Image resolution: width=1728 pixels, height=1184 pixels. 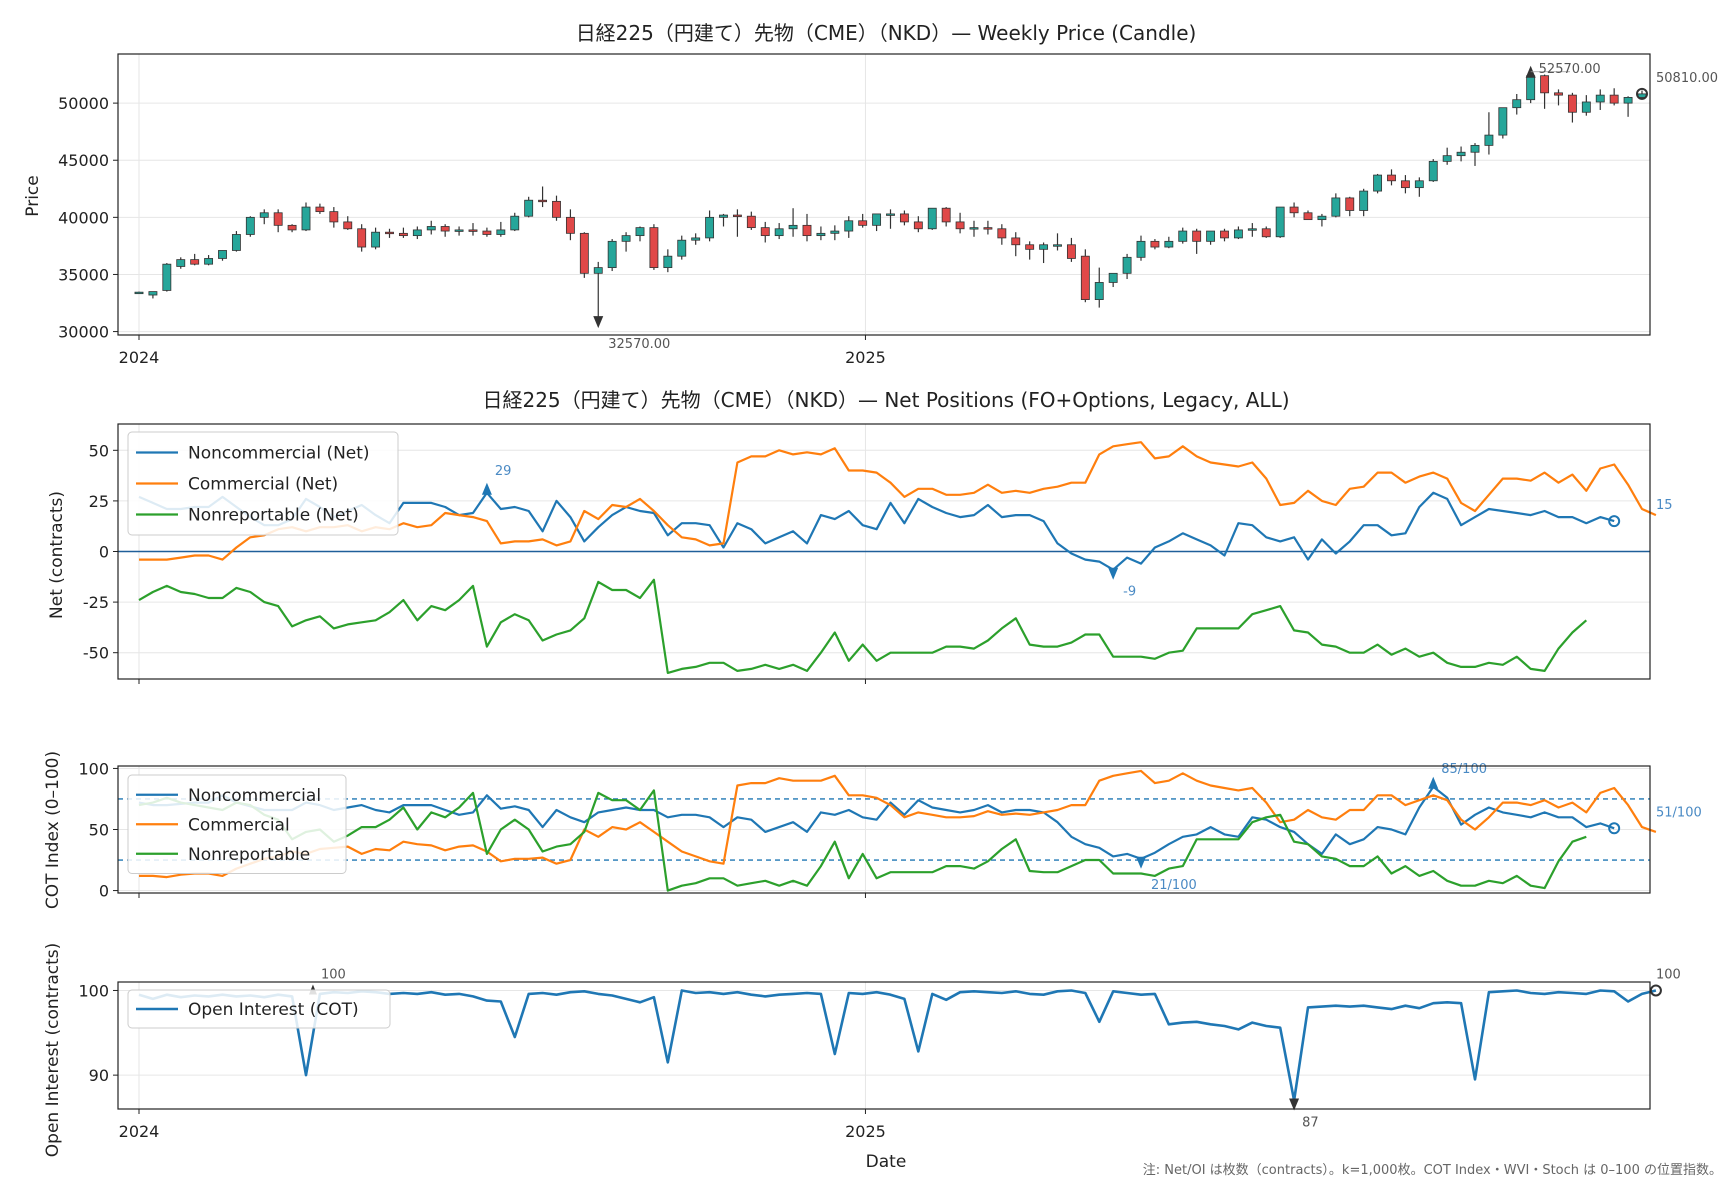 I want to click on x-tick-label: 2024, so click(x=139, y=357).